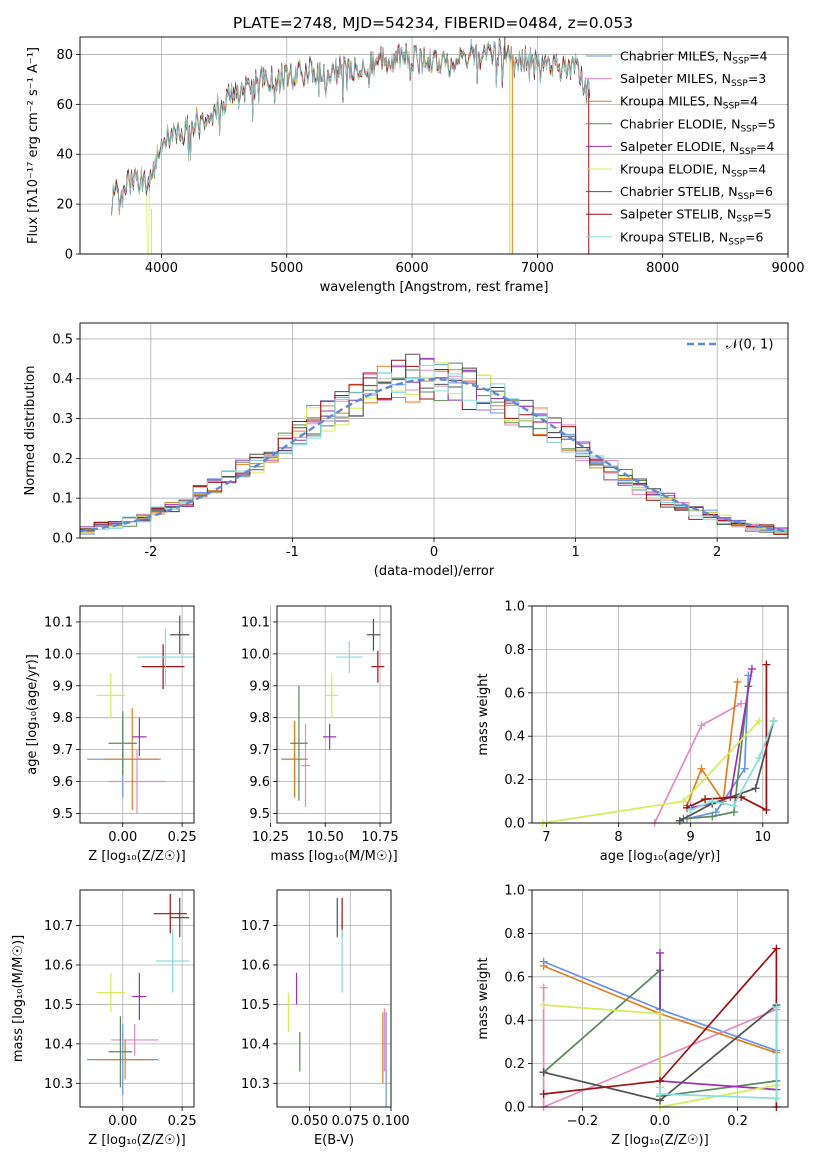  What do you see at coordinates (334, 1140) in the screenshot?
I see `x-axis-label: E(B-V)` at bounding box center [334, 1140].